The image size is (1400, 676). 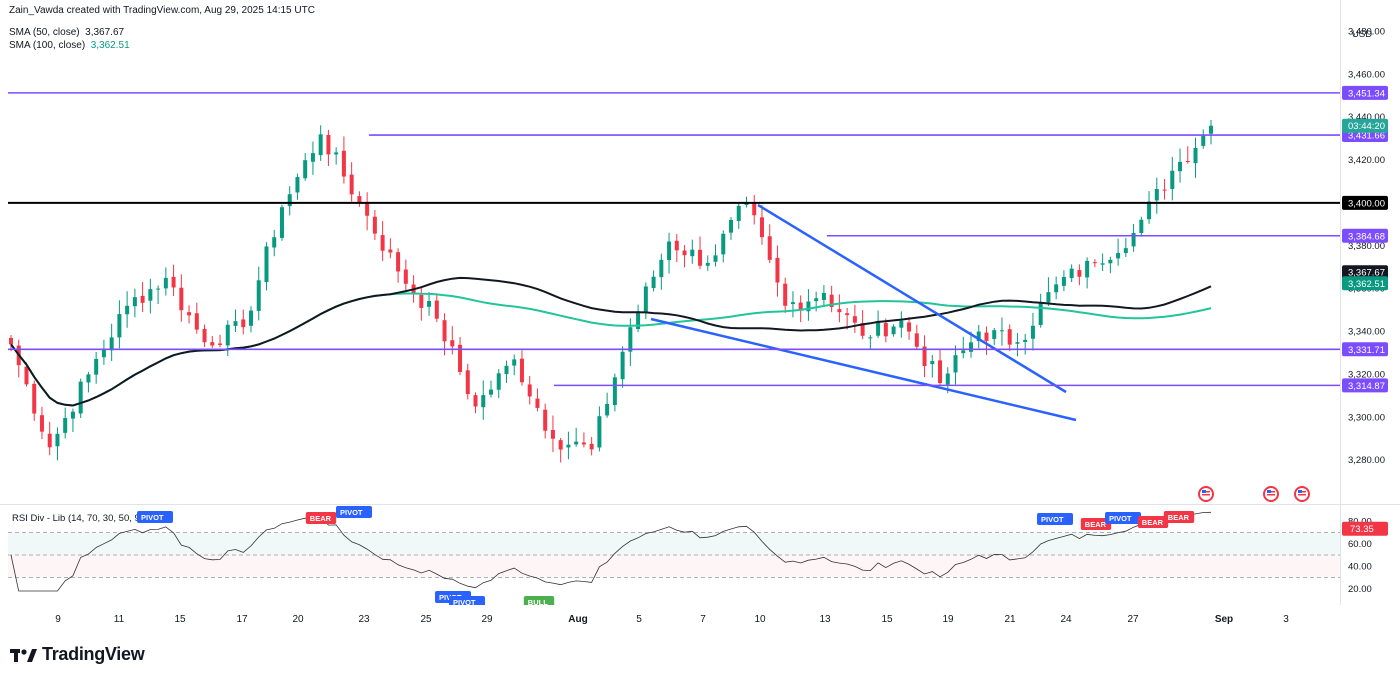 I want to click on price-tick-label: 3,420.00, so click(x=1366, y=160).